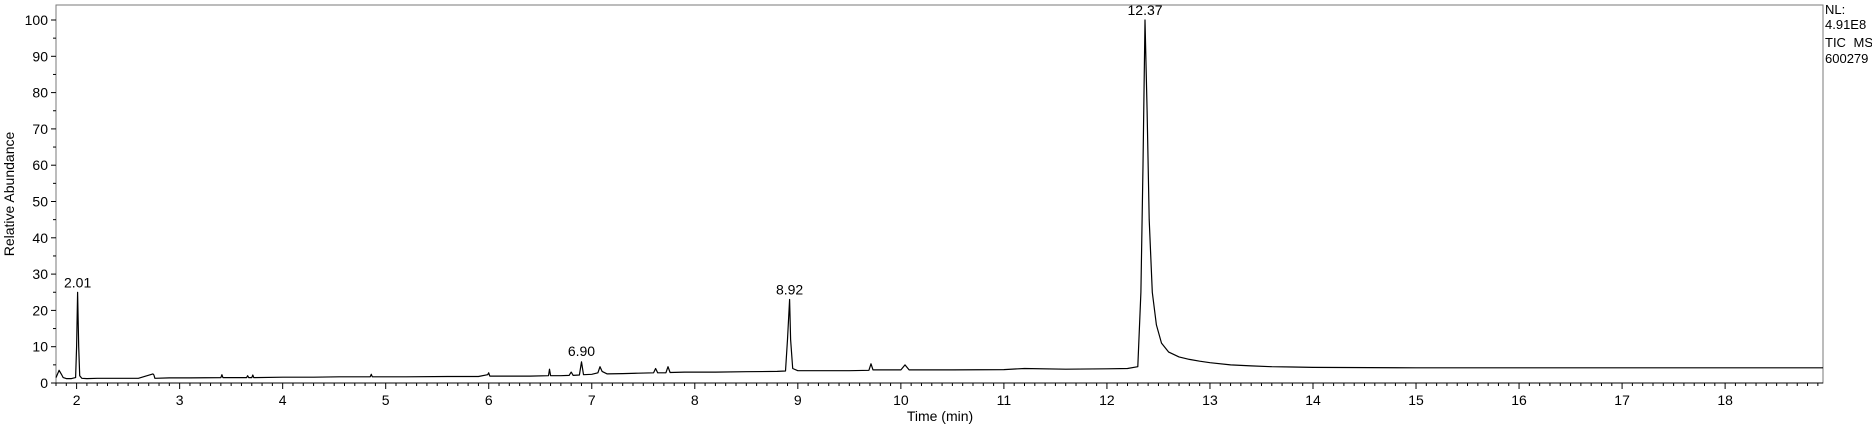 The height and width of the screenshot is (427, 1872). I want to click on x-tick-label: 2, so click(77, 400).